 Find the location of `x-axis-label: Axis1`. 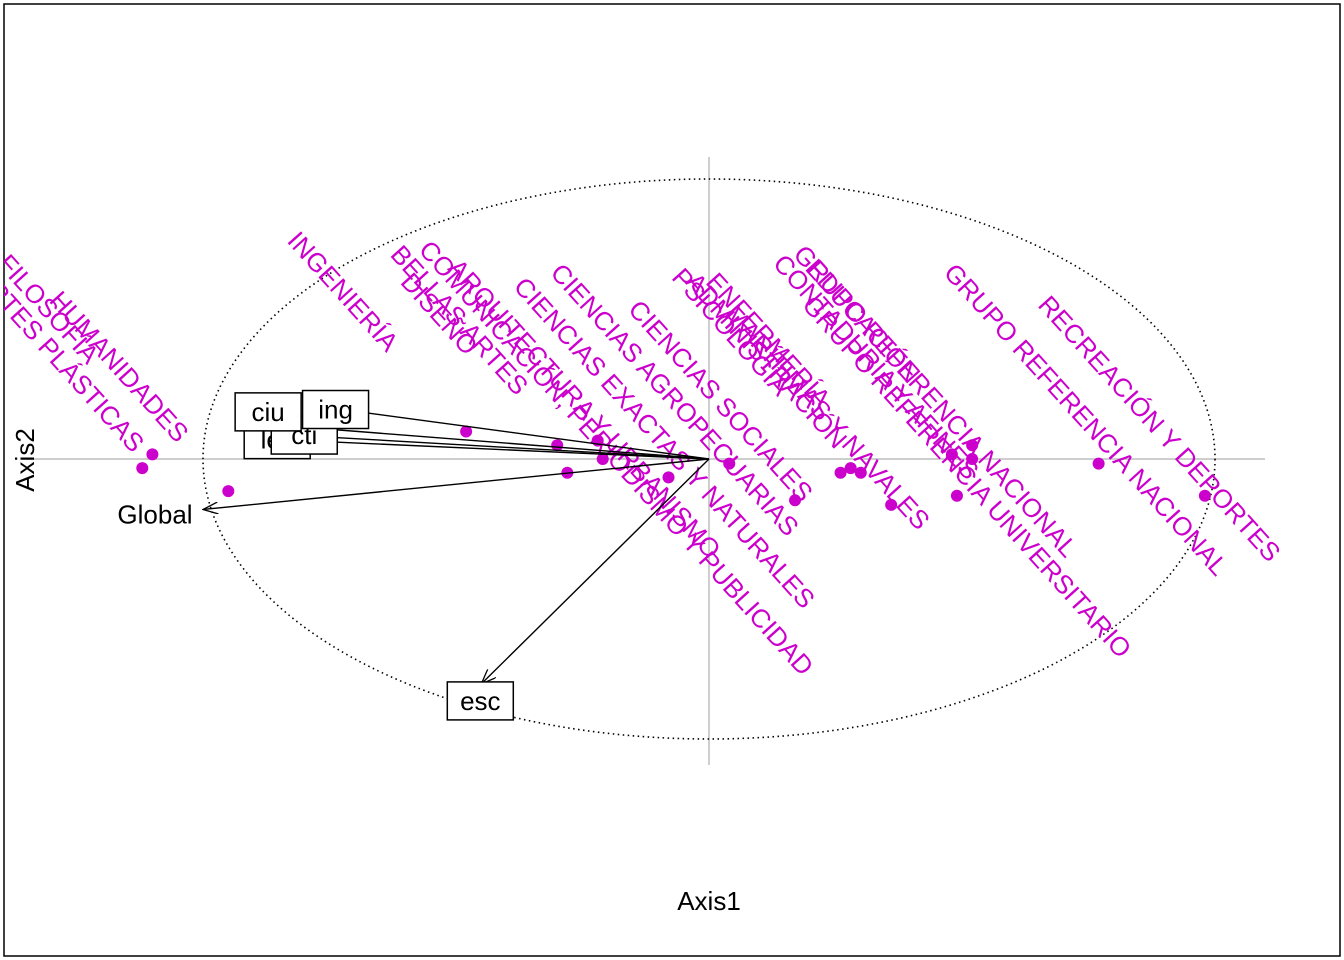

x-axis-label: Axis1 is located at coordinates (709, 901).